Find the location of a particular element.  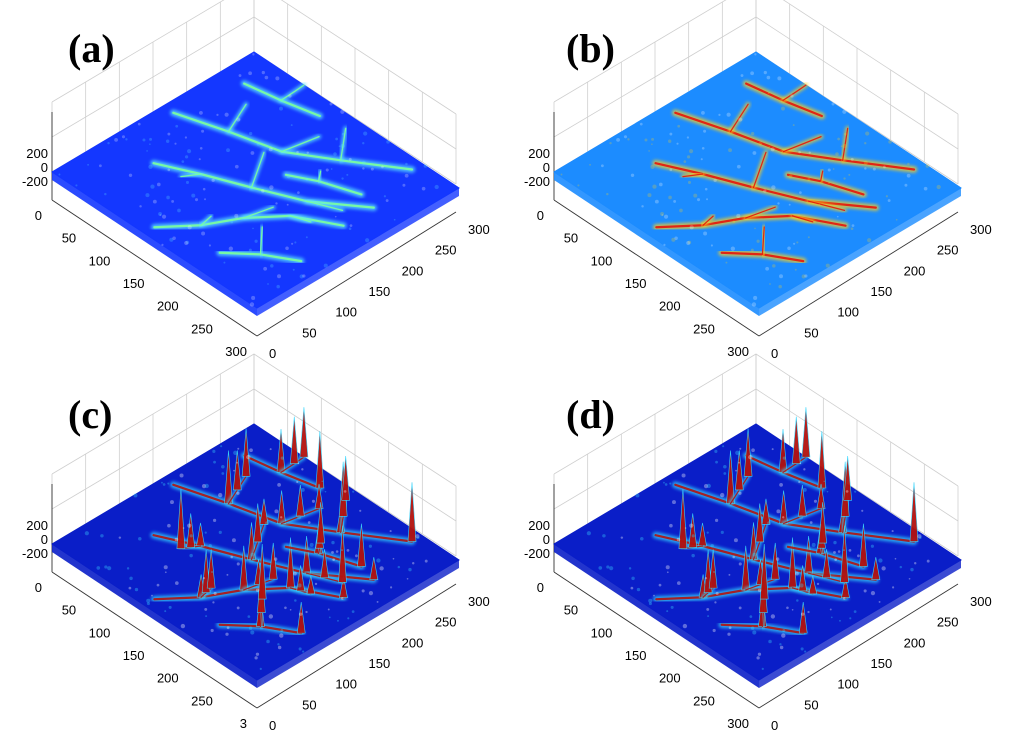

y-tick-label: 150 is located at coordinates (380, 291).